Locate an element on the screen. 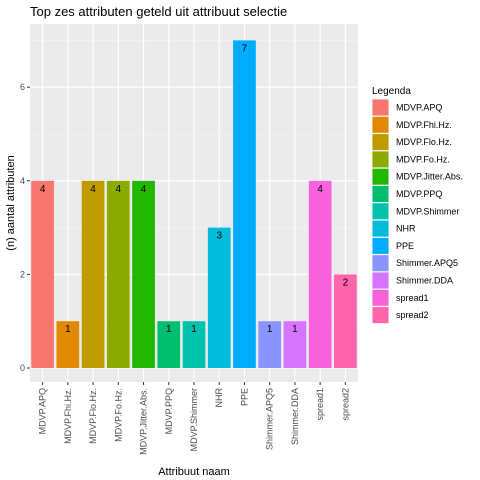  x-tick-label: MDVP.Flo.Hz. is located at coordinates (93, 416).